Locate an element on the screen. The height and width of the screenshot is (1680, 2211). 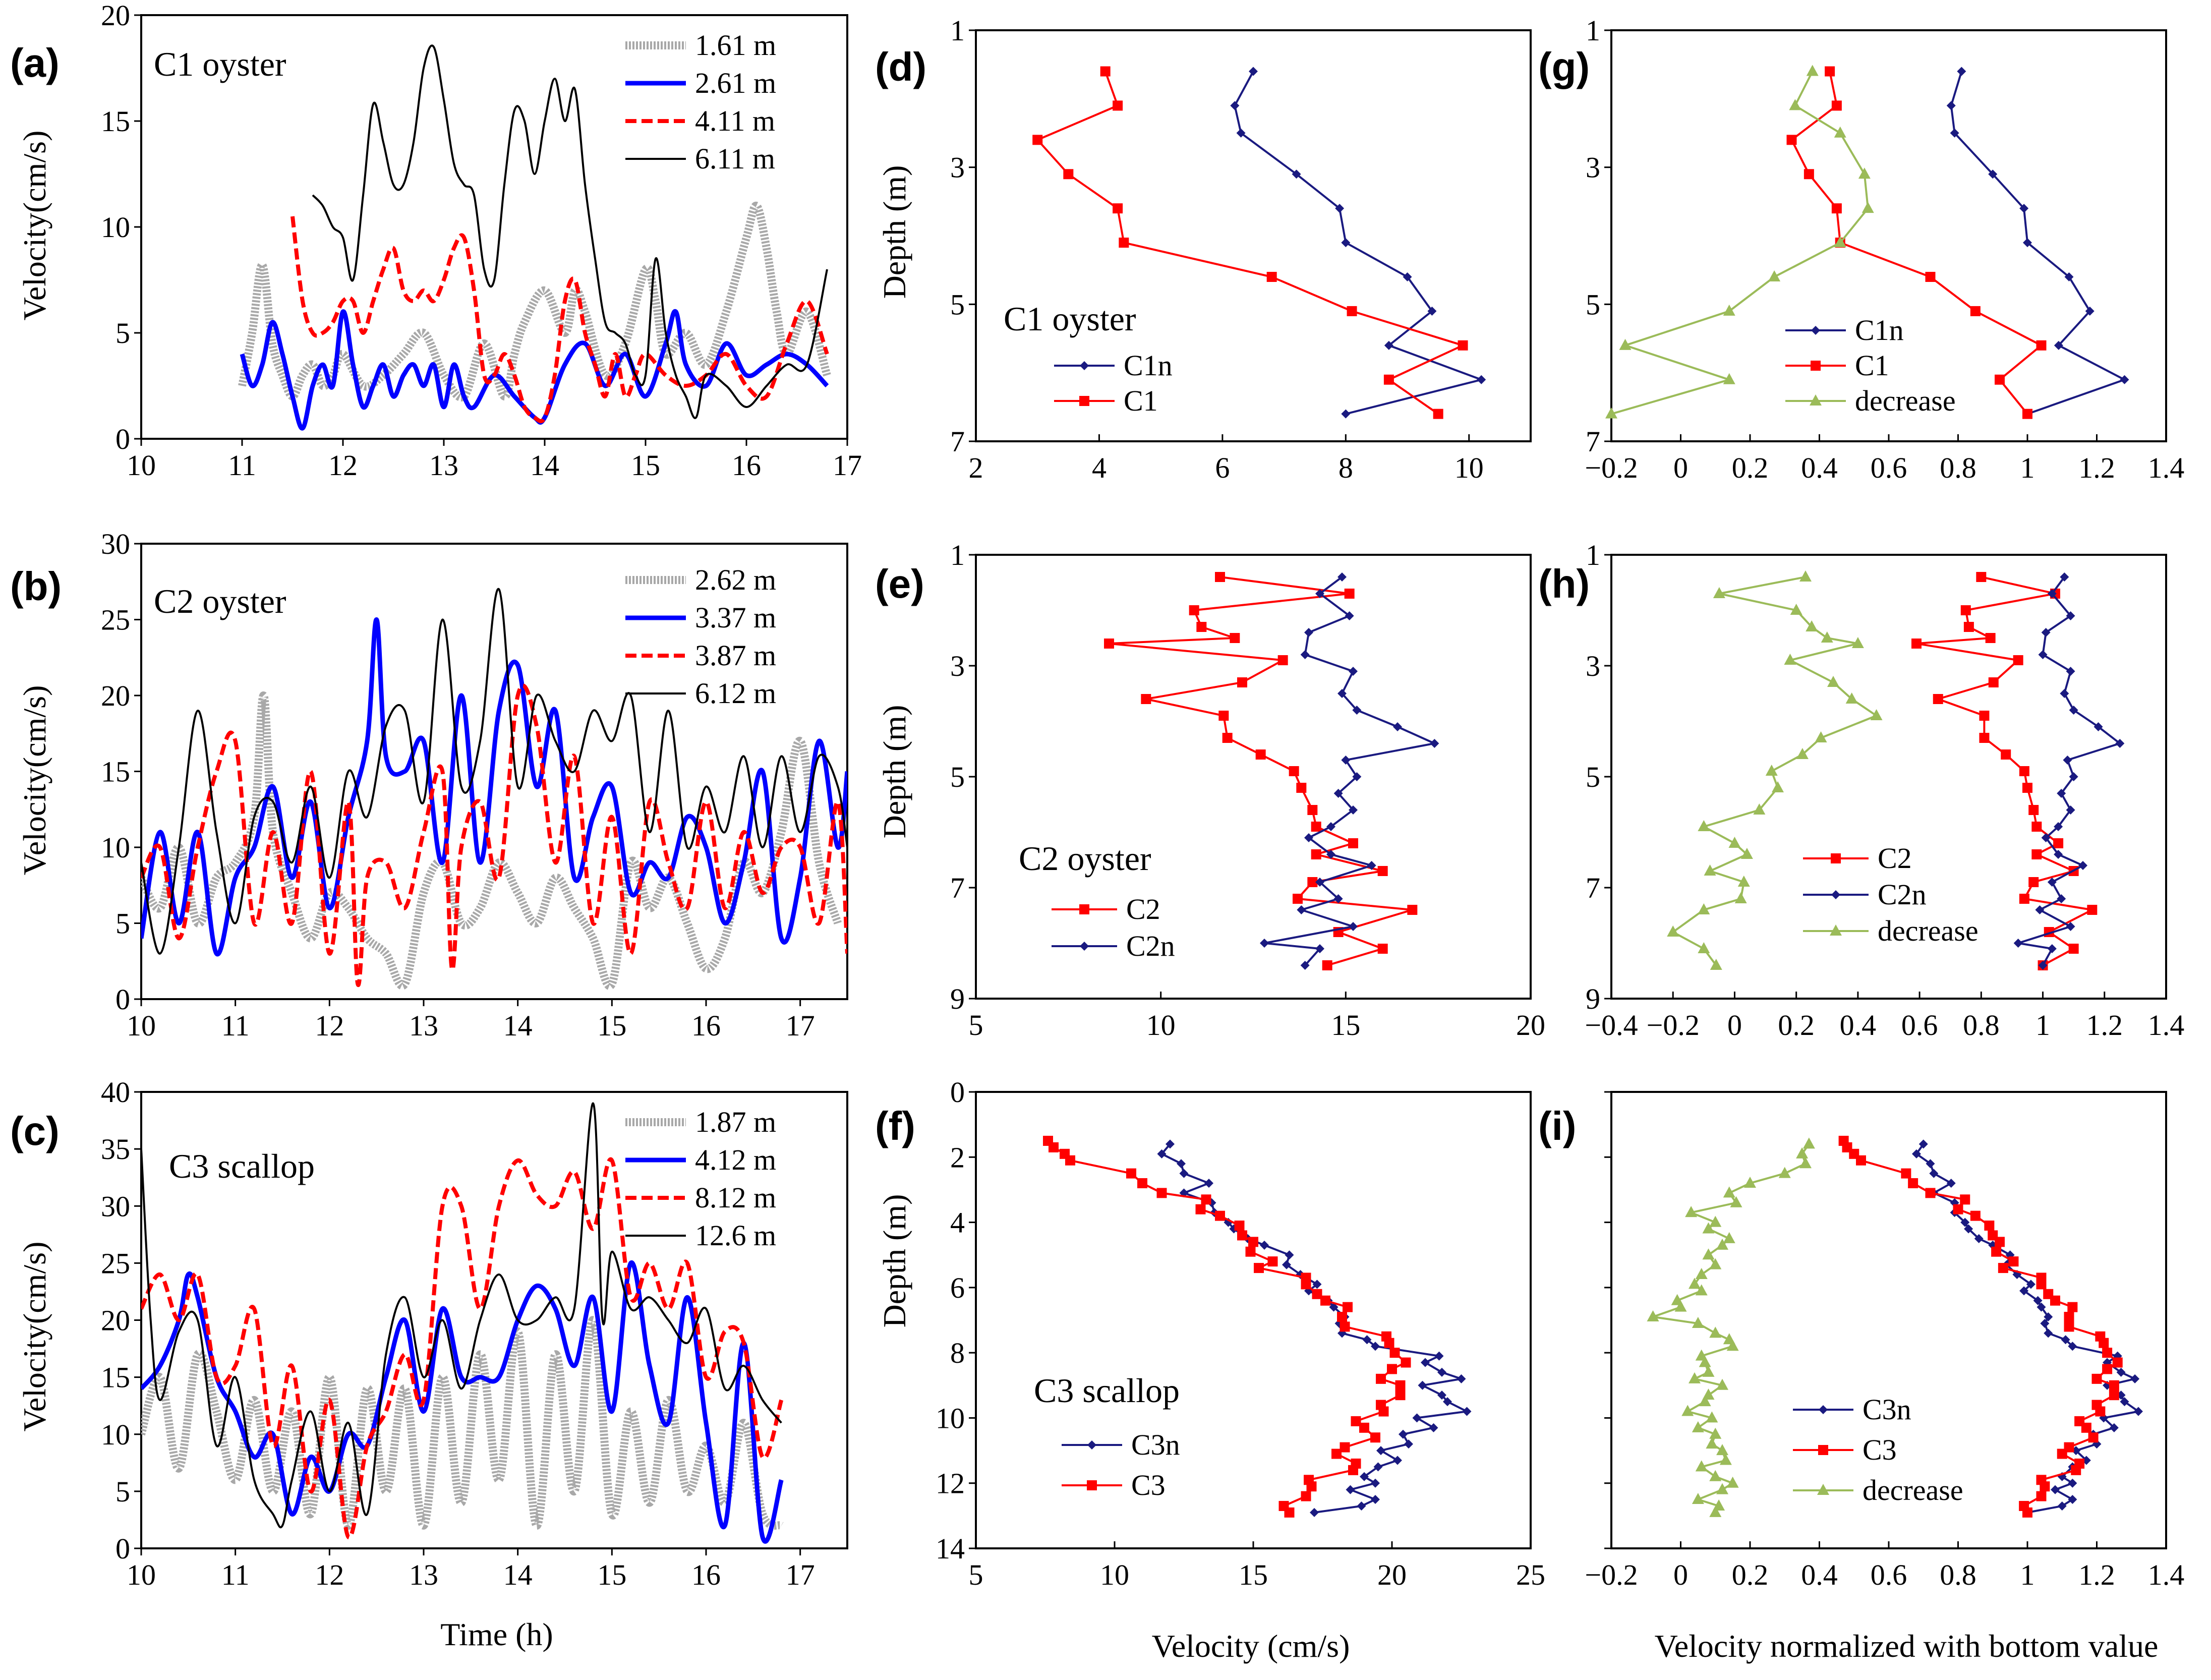
series-line-1-87-m is located at coordinates (463, 1423).